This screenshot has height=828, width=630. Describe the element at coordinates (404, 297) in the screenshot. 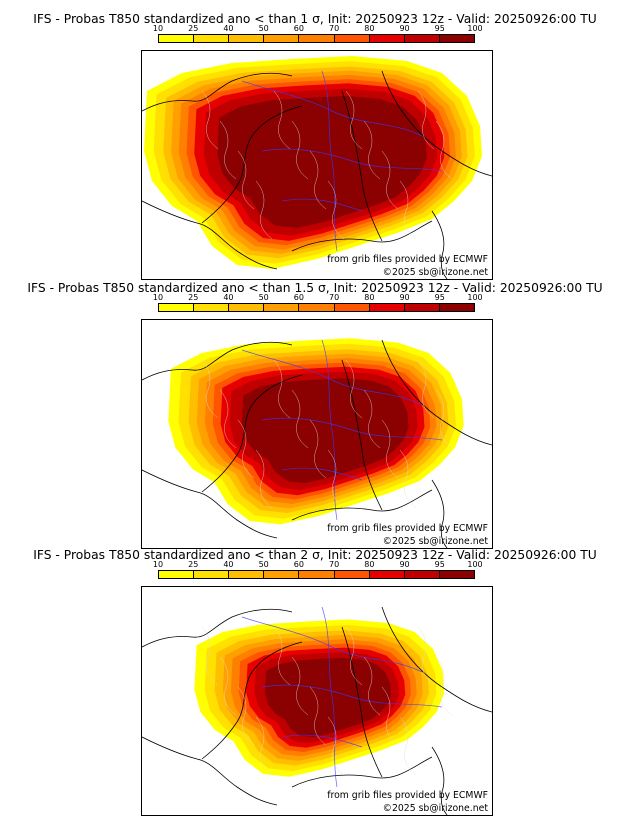

I see `colorbar-tick-label: 90` at that location.